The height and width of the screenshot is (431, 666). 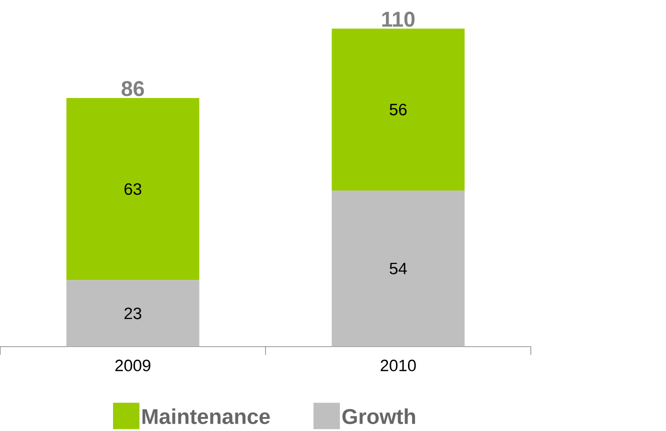 What do you see at coordinates (398, 19) in the screenshot?
I see `total-label: 110` at bounding box center [398, 19].